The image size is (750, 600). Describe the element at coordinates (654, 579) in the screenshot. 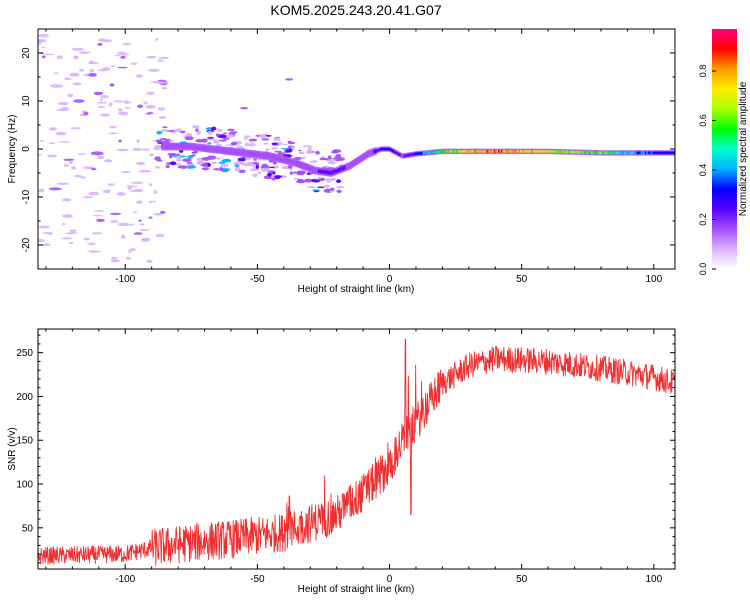

I see `x-tick-label: 100` at that location.